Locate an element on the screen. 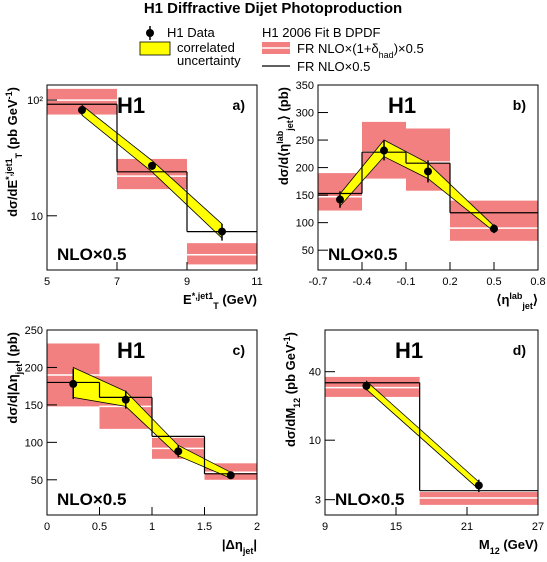 The height and width of the screenshot is (562, 547). x-tick-label: 15 is located at coordinates (396, 527).